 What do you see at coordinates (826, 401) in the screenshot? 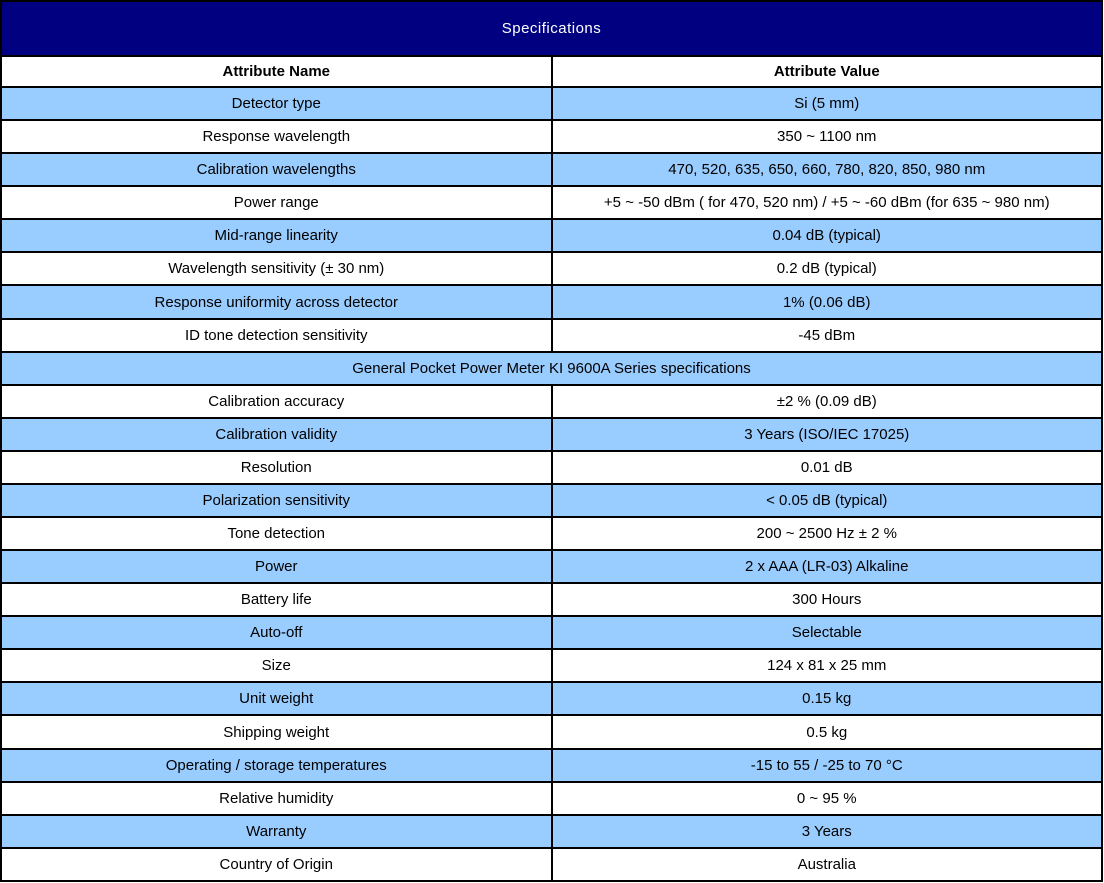
I see `attribute-value-cell: ±2 % (0.09 dB)` at bounding box center [826, 401].